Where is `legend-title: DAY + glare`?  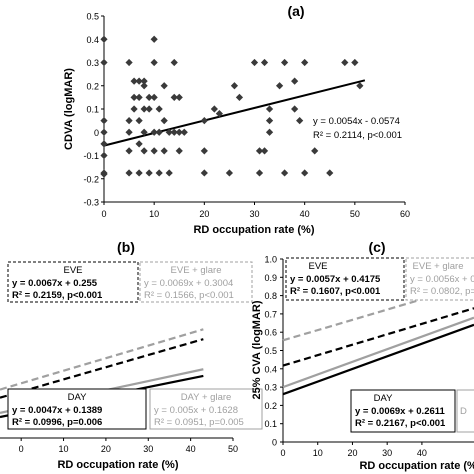
legend-title: DAY + glare is located at coordinates (206, 397).